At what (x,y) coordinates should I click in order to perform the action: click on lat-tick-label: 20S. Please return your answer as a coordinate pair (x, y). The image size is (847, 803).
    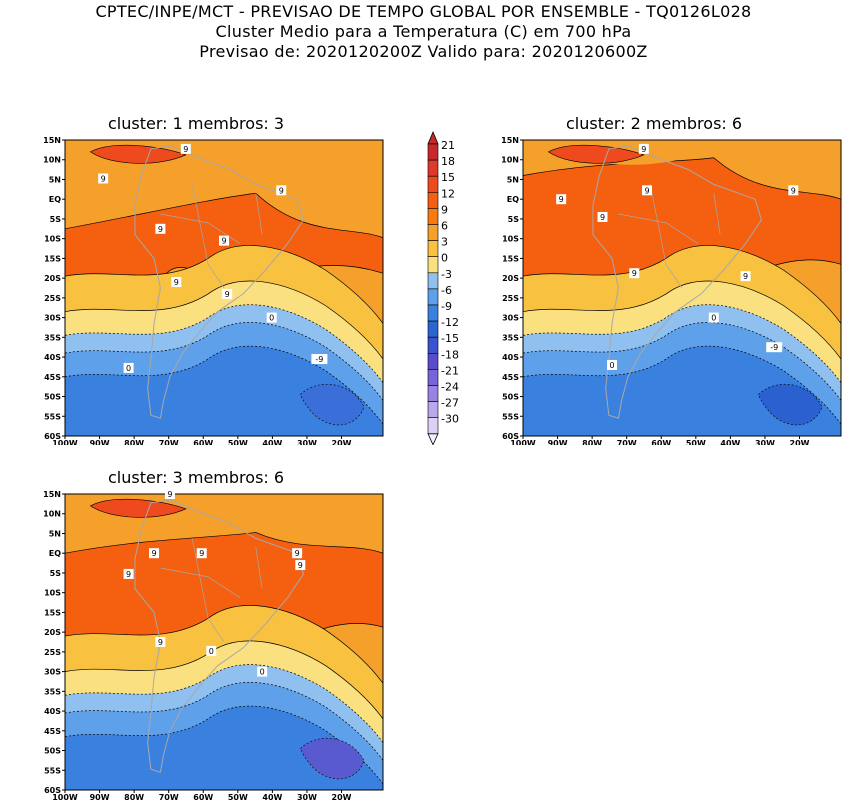
    Looking at the image, I should click on (52, 278).